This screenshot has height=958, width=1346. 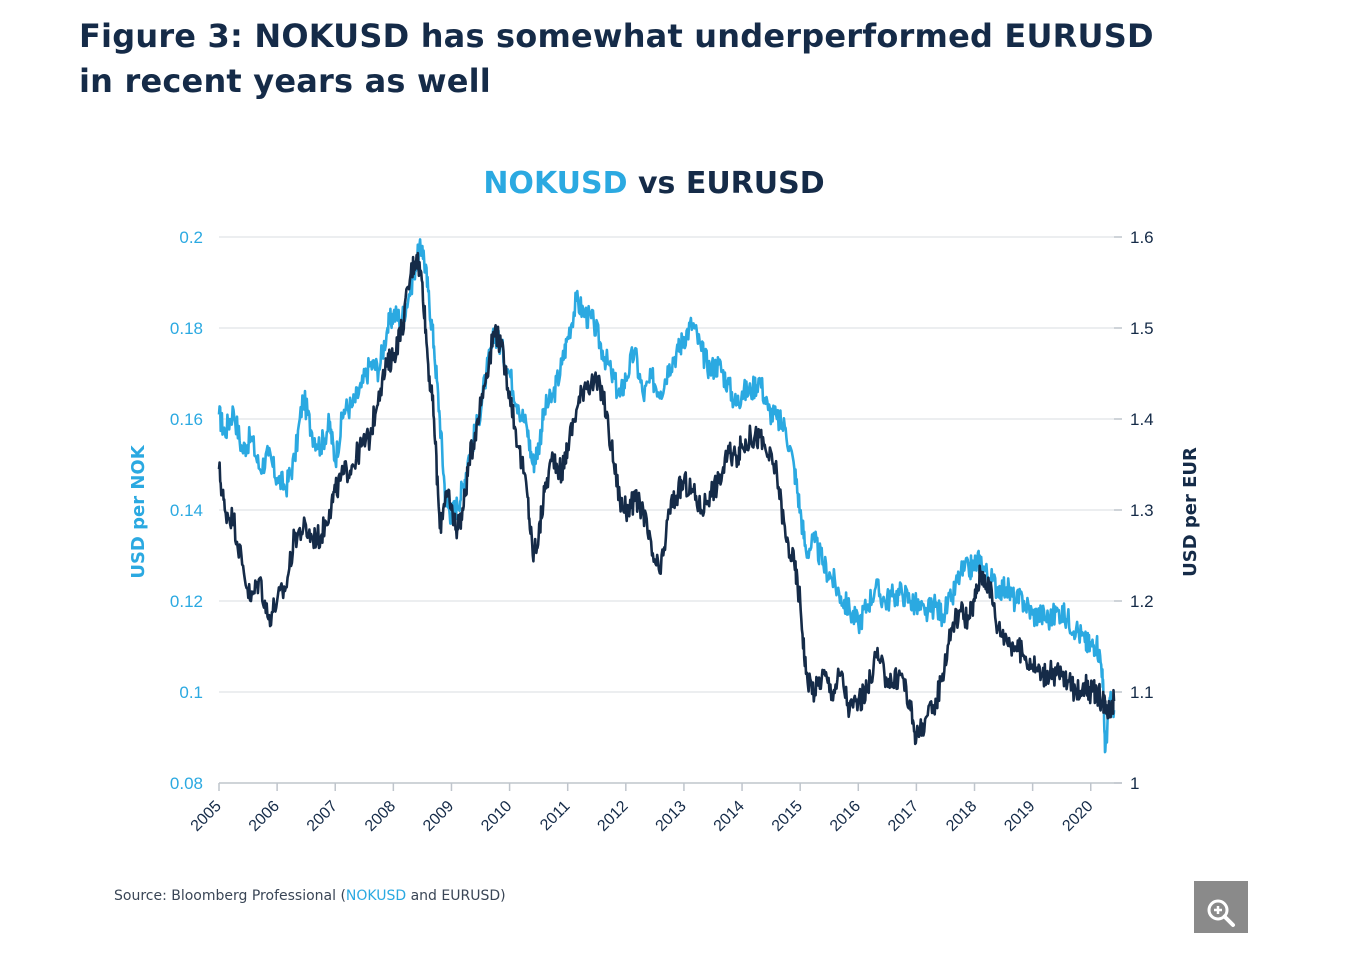 What do you see at coordinates (845, 816) in the screenshot?
I see `x-tick-label: 2016` at bounding box center [845, 816].